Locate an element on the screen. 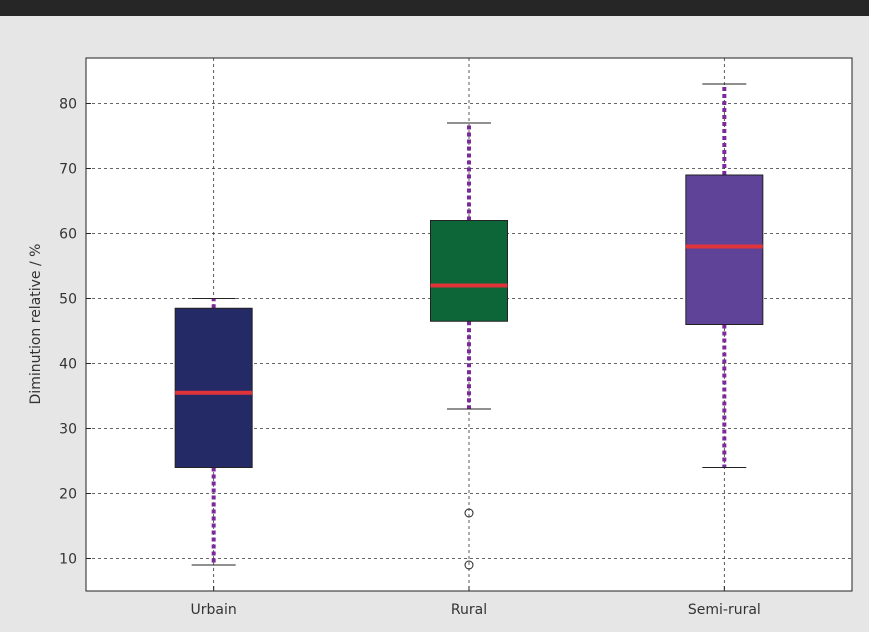 The image size is (869, 632). box-semi-rural is located at coordinates (724, 275).